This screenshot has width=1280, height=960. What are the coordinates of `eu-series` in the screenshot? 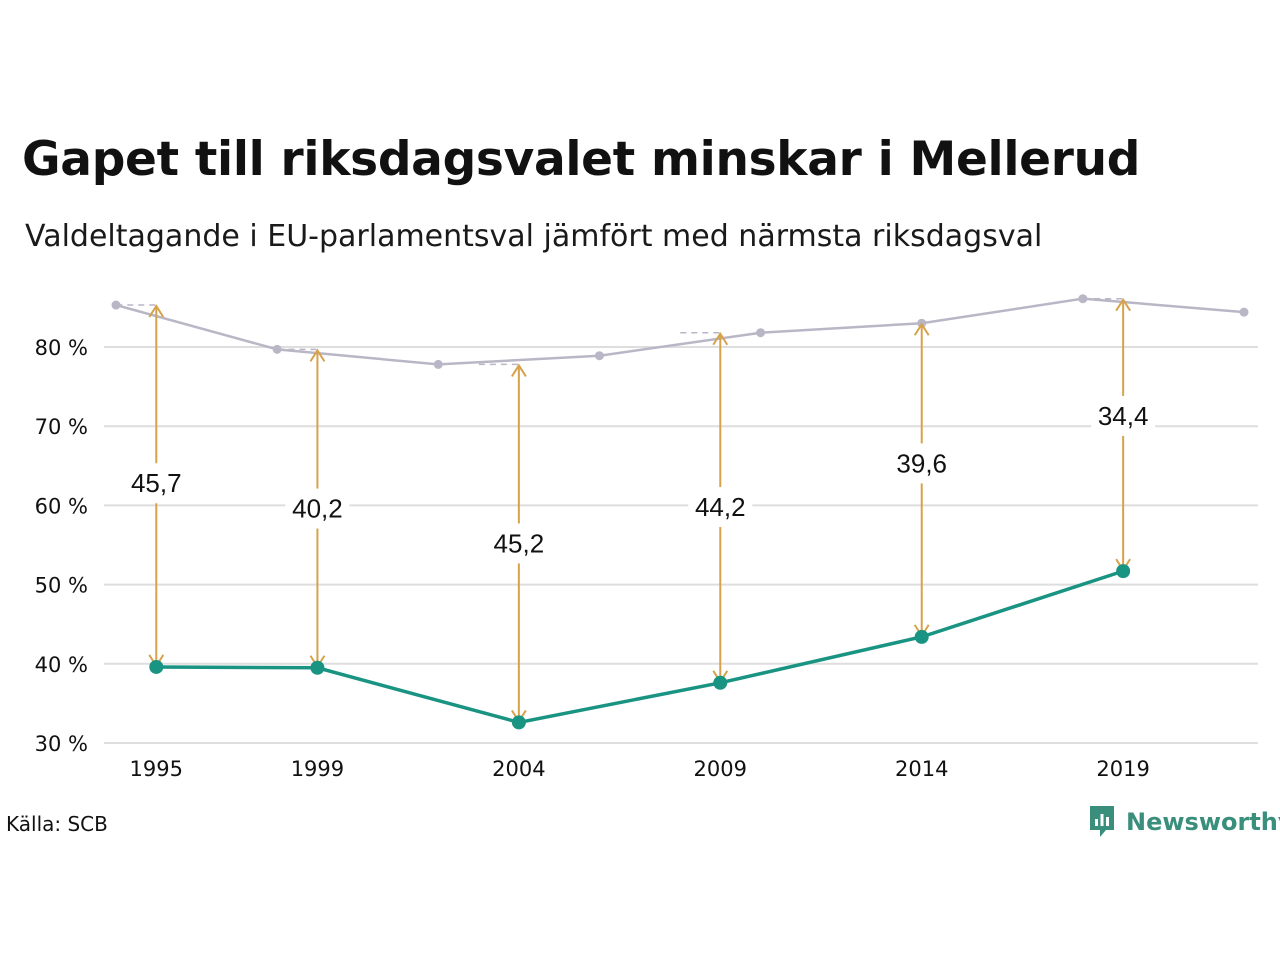 It's located at (640, 647).